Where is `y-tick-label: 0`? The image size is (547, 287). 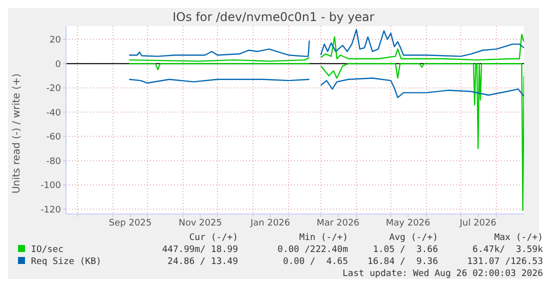
y-tick-label: 0 is located at coordinates (58, 65).